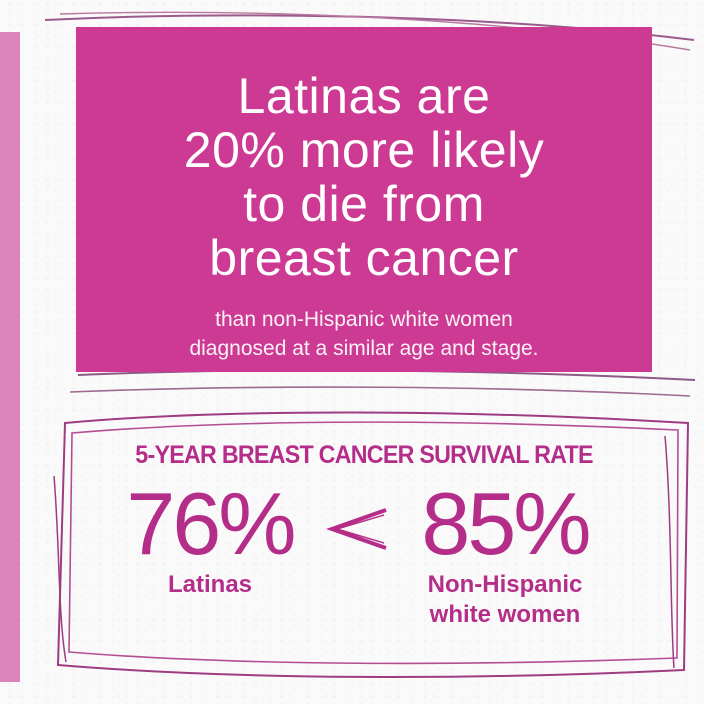 The height and width of the screenshot is (704, 704). Describe the element at coordinates (364, 319) in the screenshot. I see `subtext-line-1: than non-Hispanic white women` at that location.